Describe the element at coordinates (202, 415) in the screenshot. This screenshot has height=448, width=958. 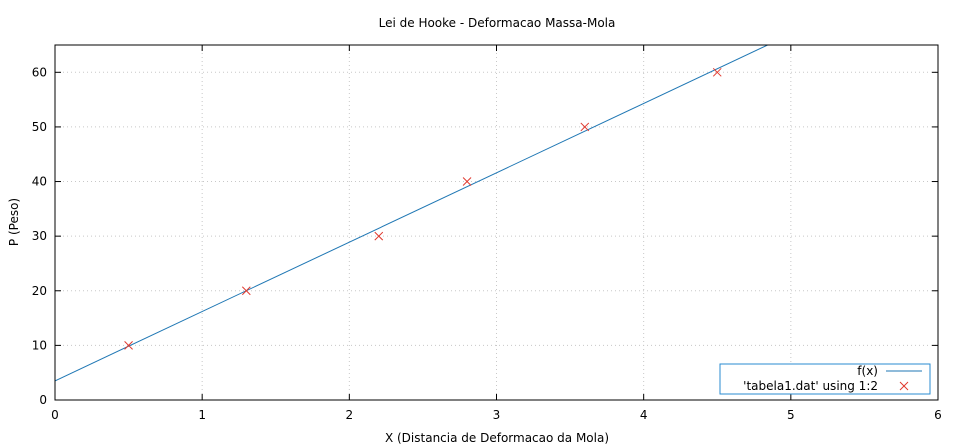
I see `x-tick-label: 1` at that location.